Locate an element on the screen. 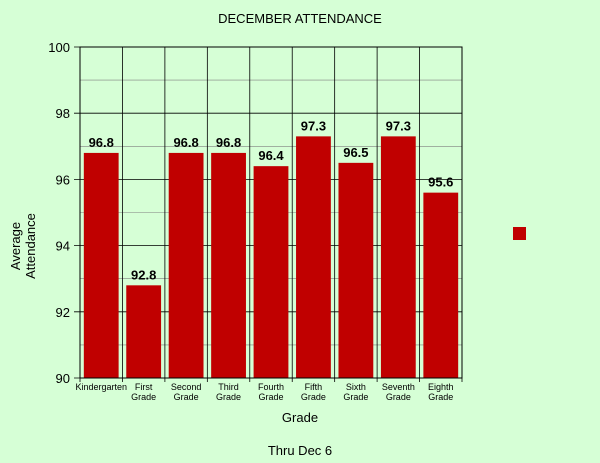 This screenshot has width=600, height=463. data-label: 92.8 is located at coordinates (143, 274).